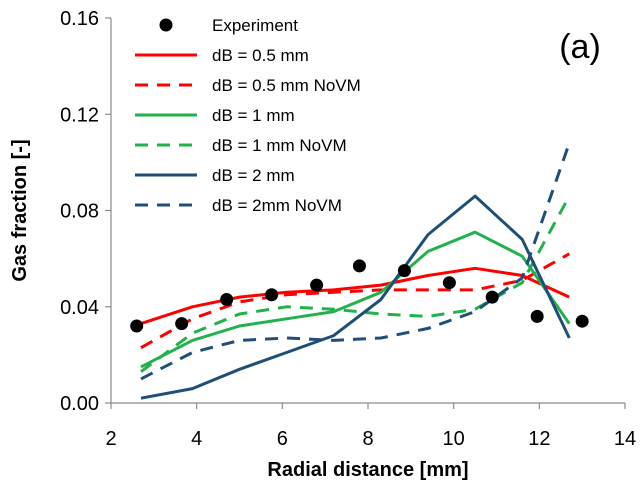  What do you see at coordinates (580, 47) in the screenshot?
I see `panel-label: (a)` at bounding box center [580, 47].